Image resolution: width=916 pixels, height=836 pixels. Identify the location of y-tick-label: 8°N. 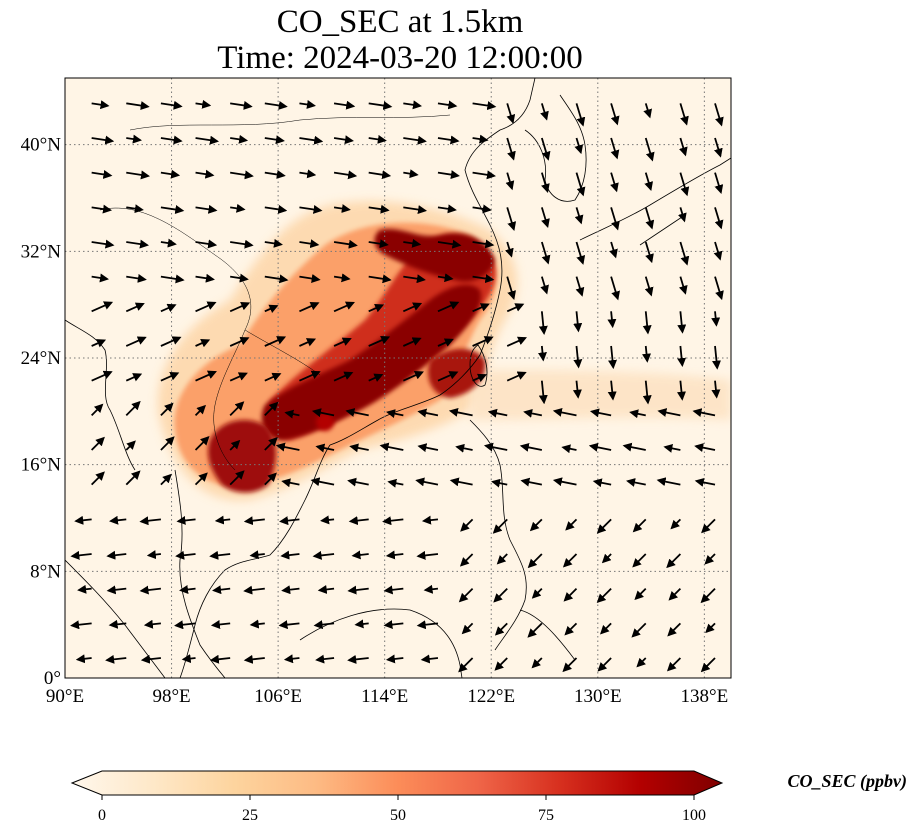
(45, 571).